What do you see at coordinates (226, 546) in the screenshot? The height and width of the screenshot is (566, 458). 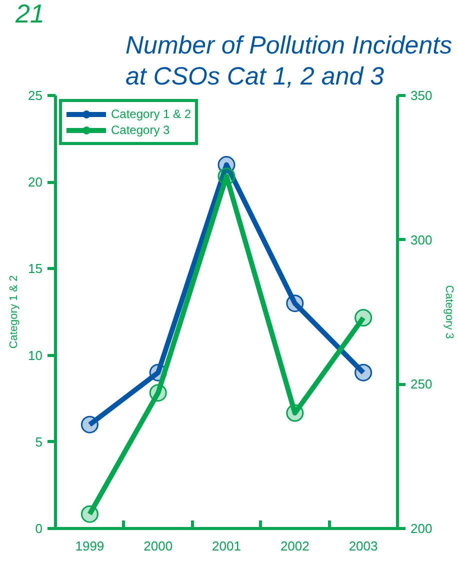 I see `x-tick-label: 2001` at bounding box center [226, 546].